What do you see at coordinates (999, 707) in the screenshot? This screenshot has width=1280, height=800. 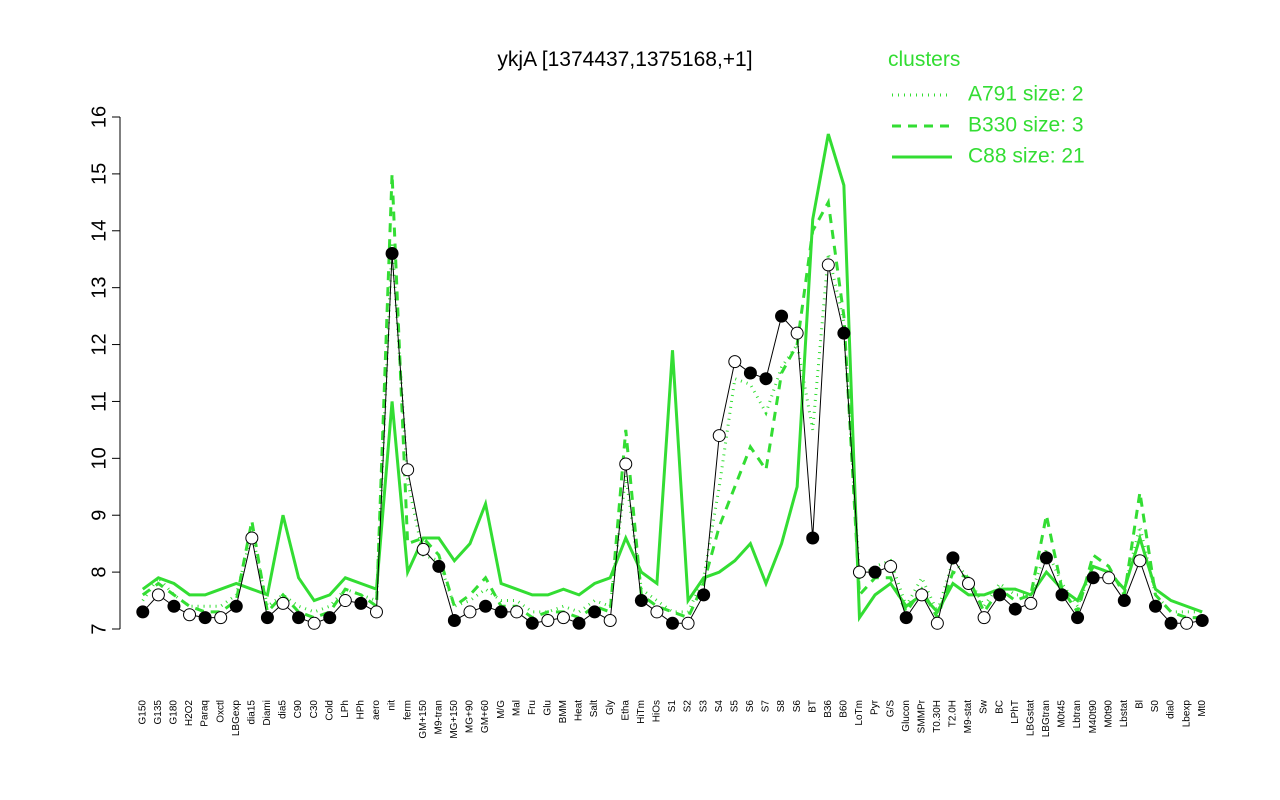 I see `x-tick-label: BC` at bounding box center [999, 707].